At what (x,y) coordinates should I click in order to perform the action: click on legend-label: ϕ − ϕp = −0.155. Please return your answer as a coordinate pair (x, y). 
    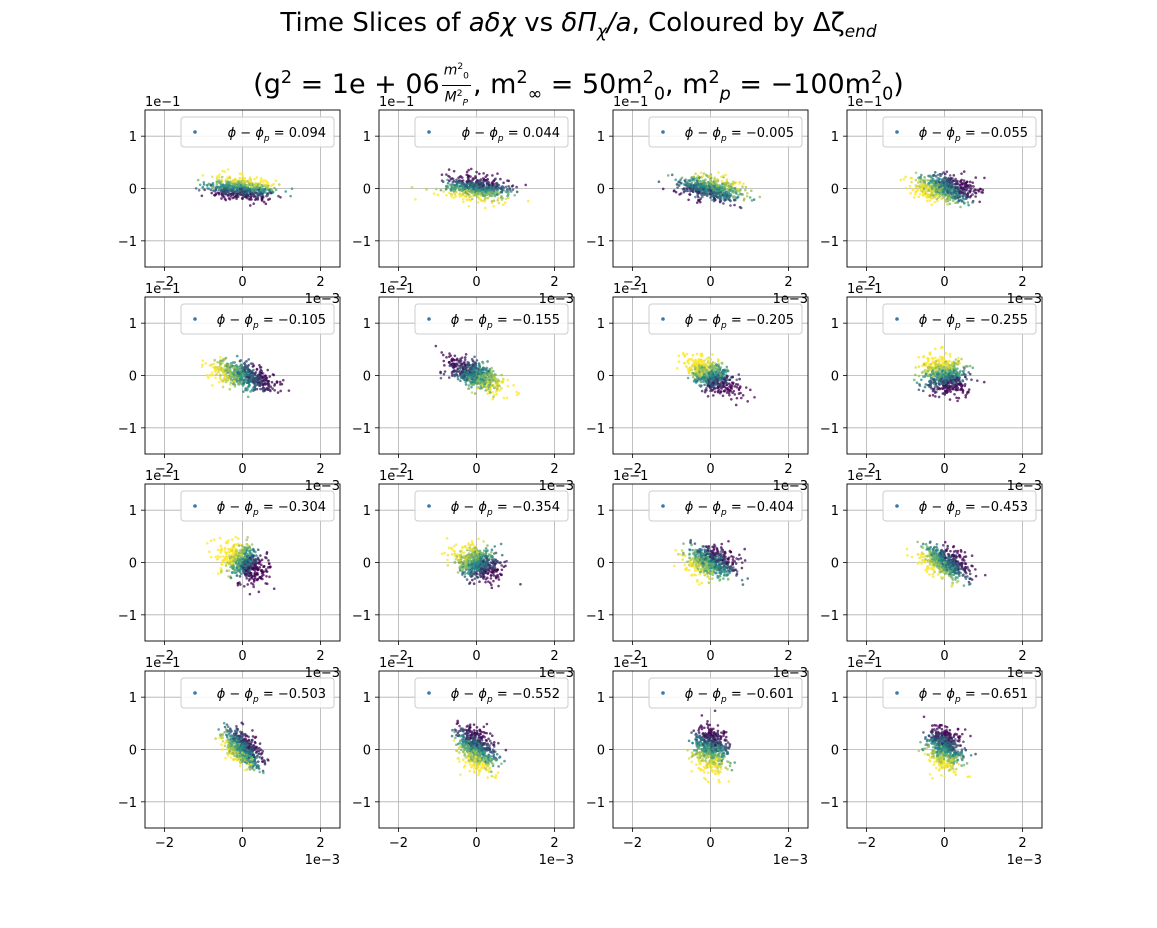
    Looking at the image, I should click on (505, 322).